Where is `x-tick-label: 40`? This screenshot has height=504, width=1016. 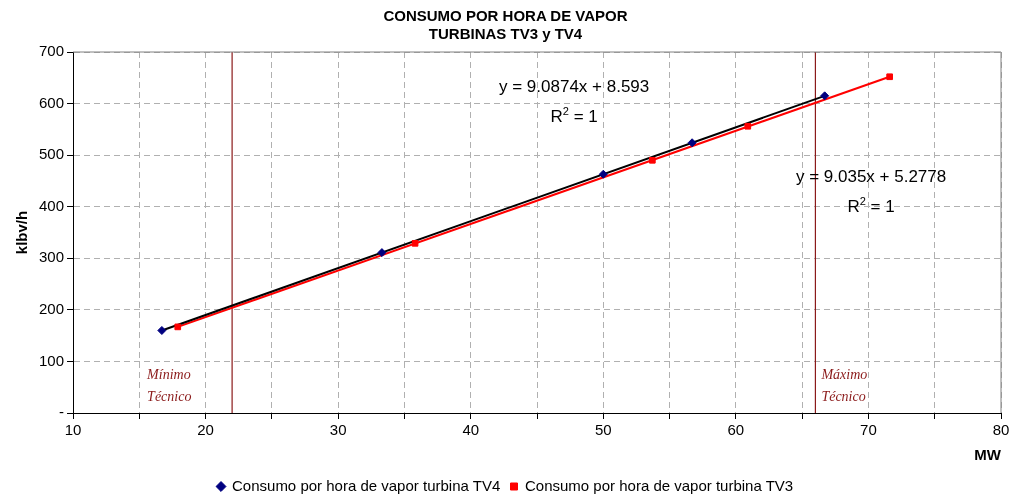
x-tick-label: 40 is located at coordinates (471, 430).